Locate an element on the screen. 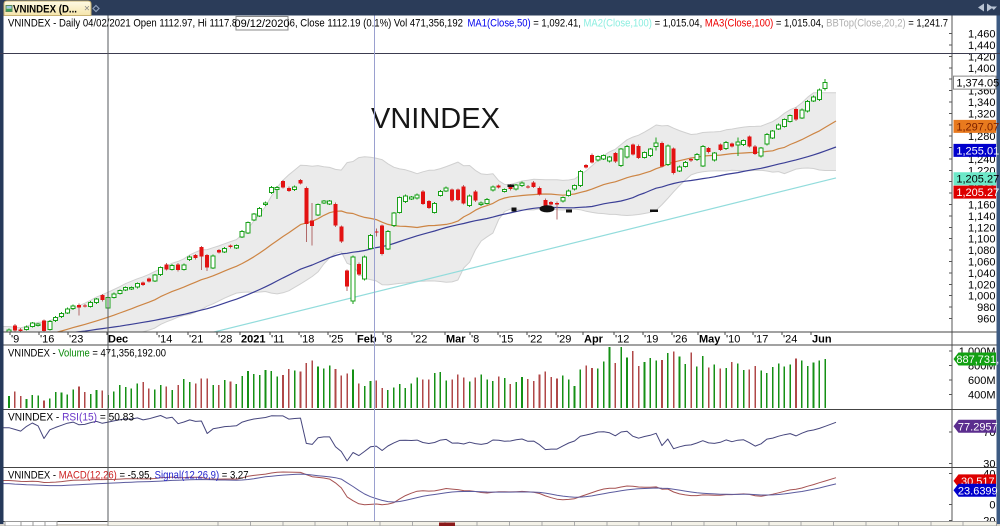 Image resolution: width=1000 pixels, height=526 pixels. svg-text: 1,000 is located at coordinates (982, 297).